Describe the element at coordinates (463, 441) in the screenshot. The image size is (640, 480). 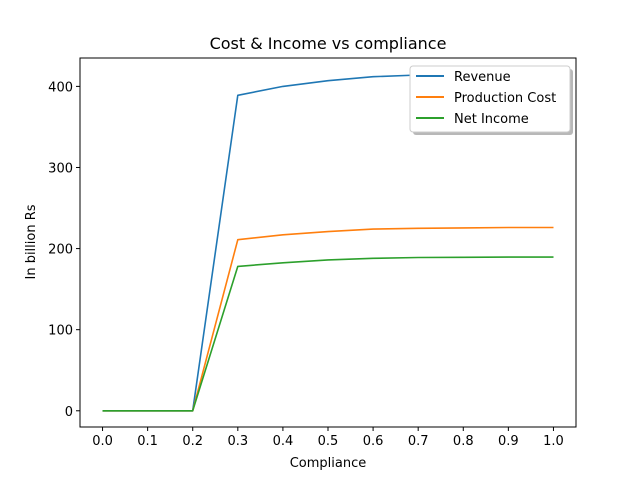
I see `x-tick-label: 0.8` at that location.